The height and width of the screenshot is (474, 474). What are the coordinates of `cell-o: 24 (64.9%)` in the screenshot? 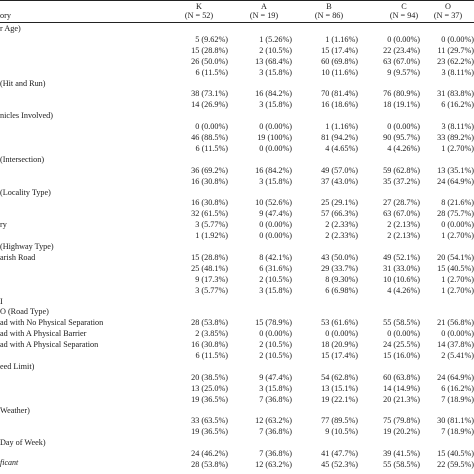 It's located at (455, 181).